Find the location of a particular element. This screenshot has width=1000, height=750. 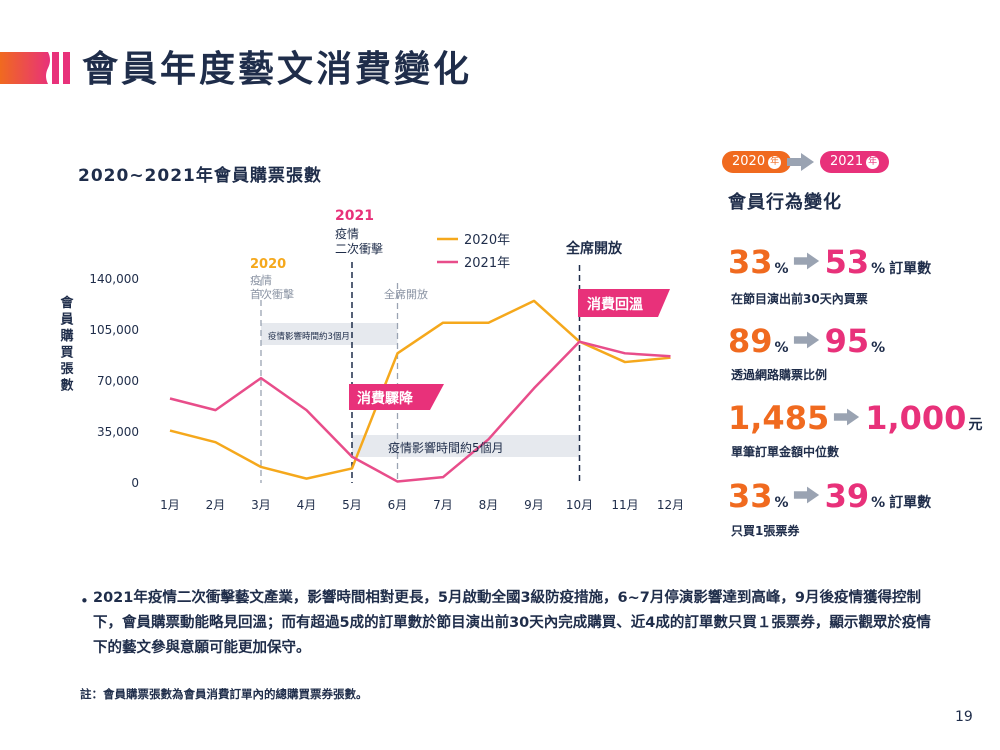

annotation-2020-event: 首次衝擊 is located at coordinates (272, 294).